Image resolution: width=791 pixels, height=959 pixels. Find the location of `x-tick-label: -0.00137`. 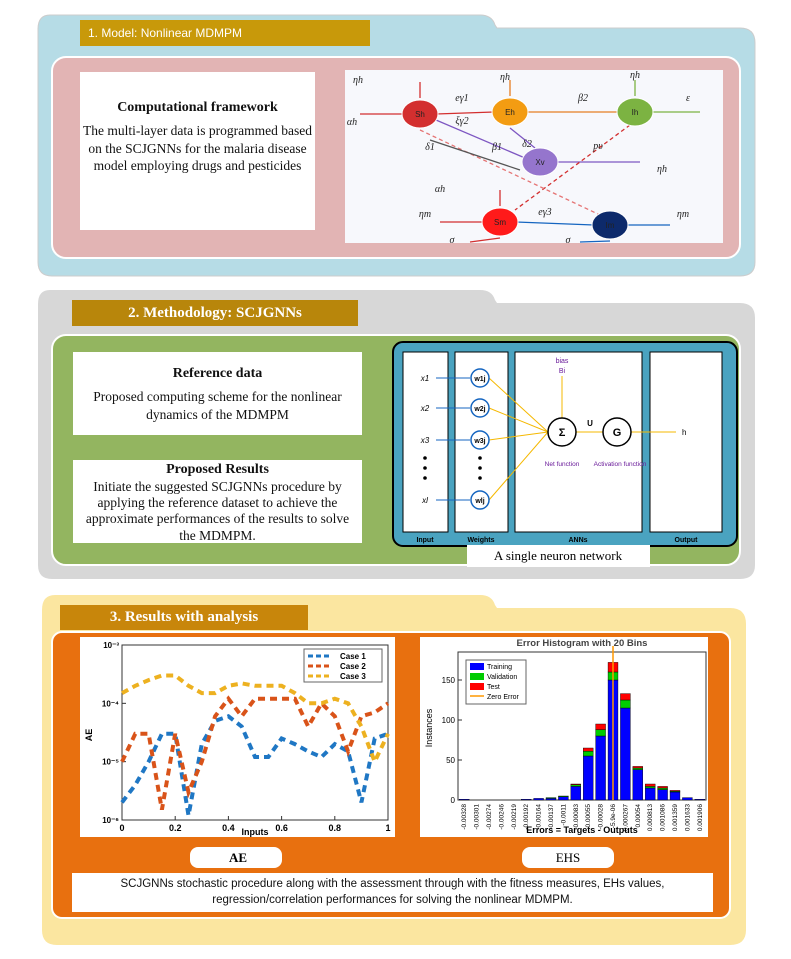

x-tick-label: -0.00137 is located at coordinates (551, 817).